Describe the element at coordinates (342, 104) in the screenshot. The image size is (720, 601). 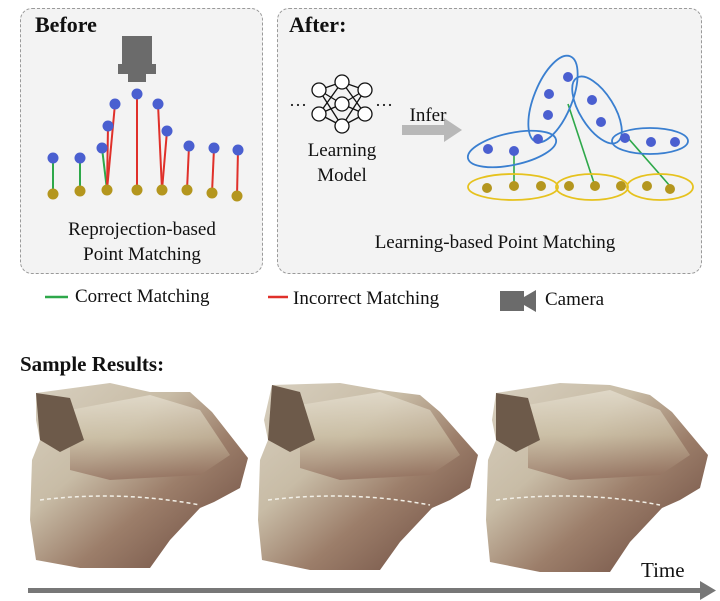
I see `neural-network-icon` at that location.